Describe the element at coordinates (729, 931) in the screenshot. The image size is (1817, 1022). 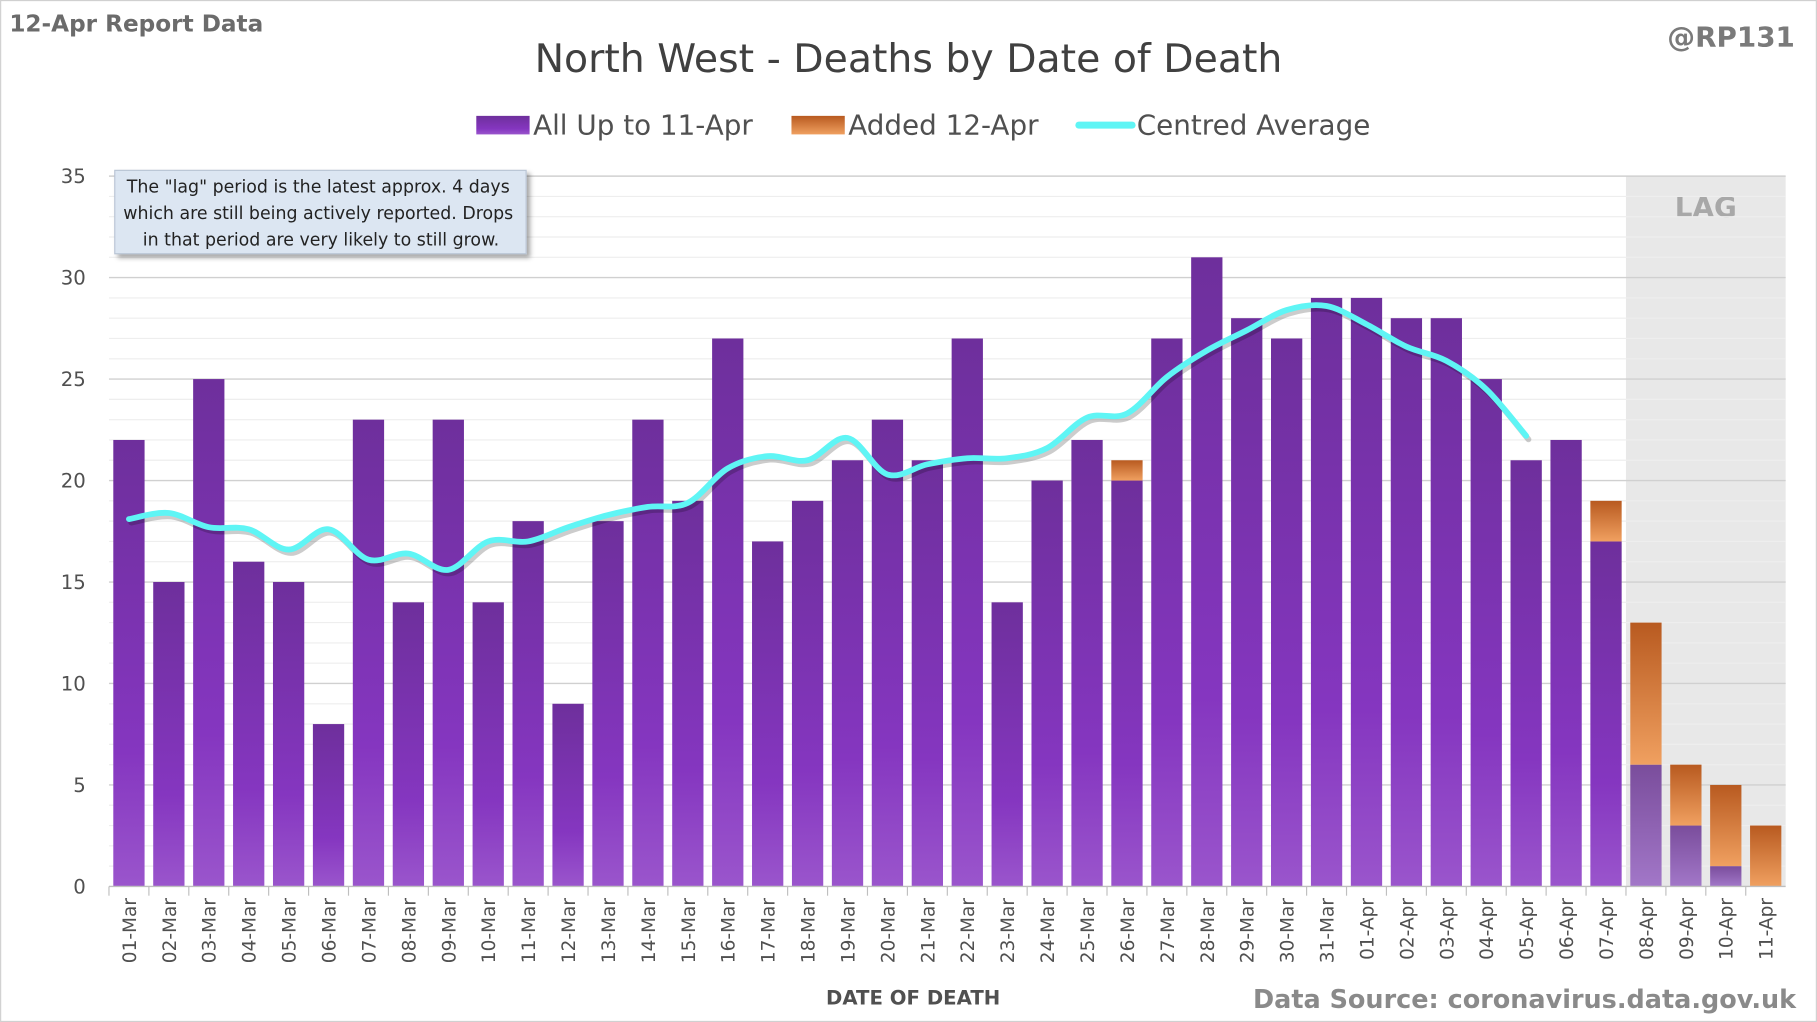
I see `x-tick-label: 16-Mar` at that location.